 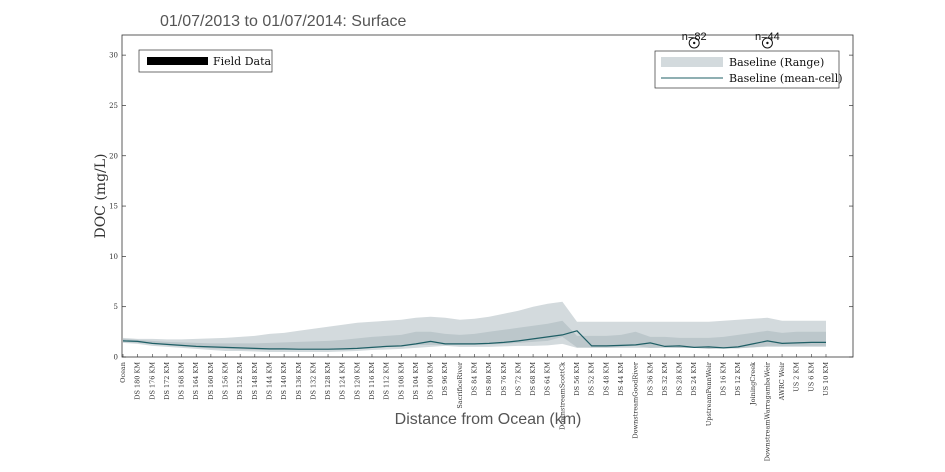 I want to click on annotation-label: n=44, so click(x=767, y=37).